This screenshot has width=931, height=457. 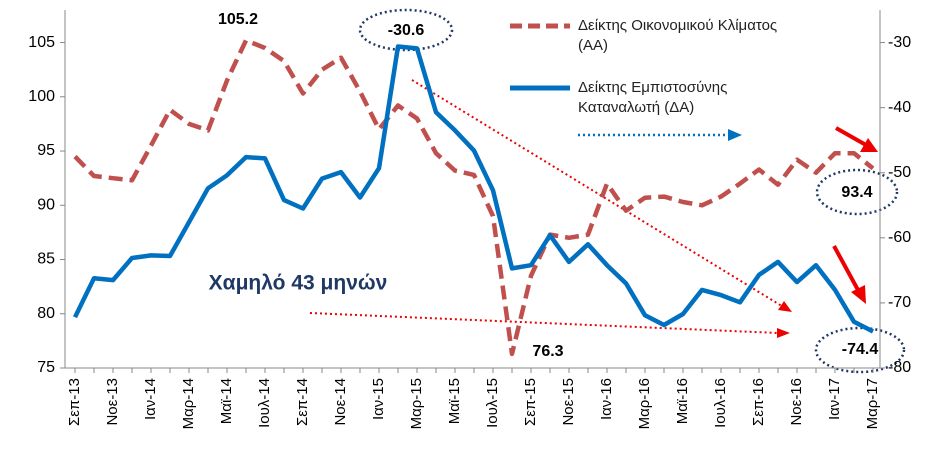 I want to click on y-tick-label: 85, so click(x=46, y=259).